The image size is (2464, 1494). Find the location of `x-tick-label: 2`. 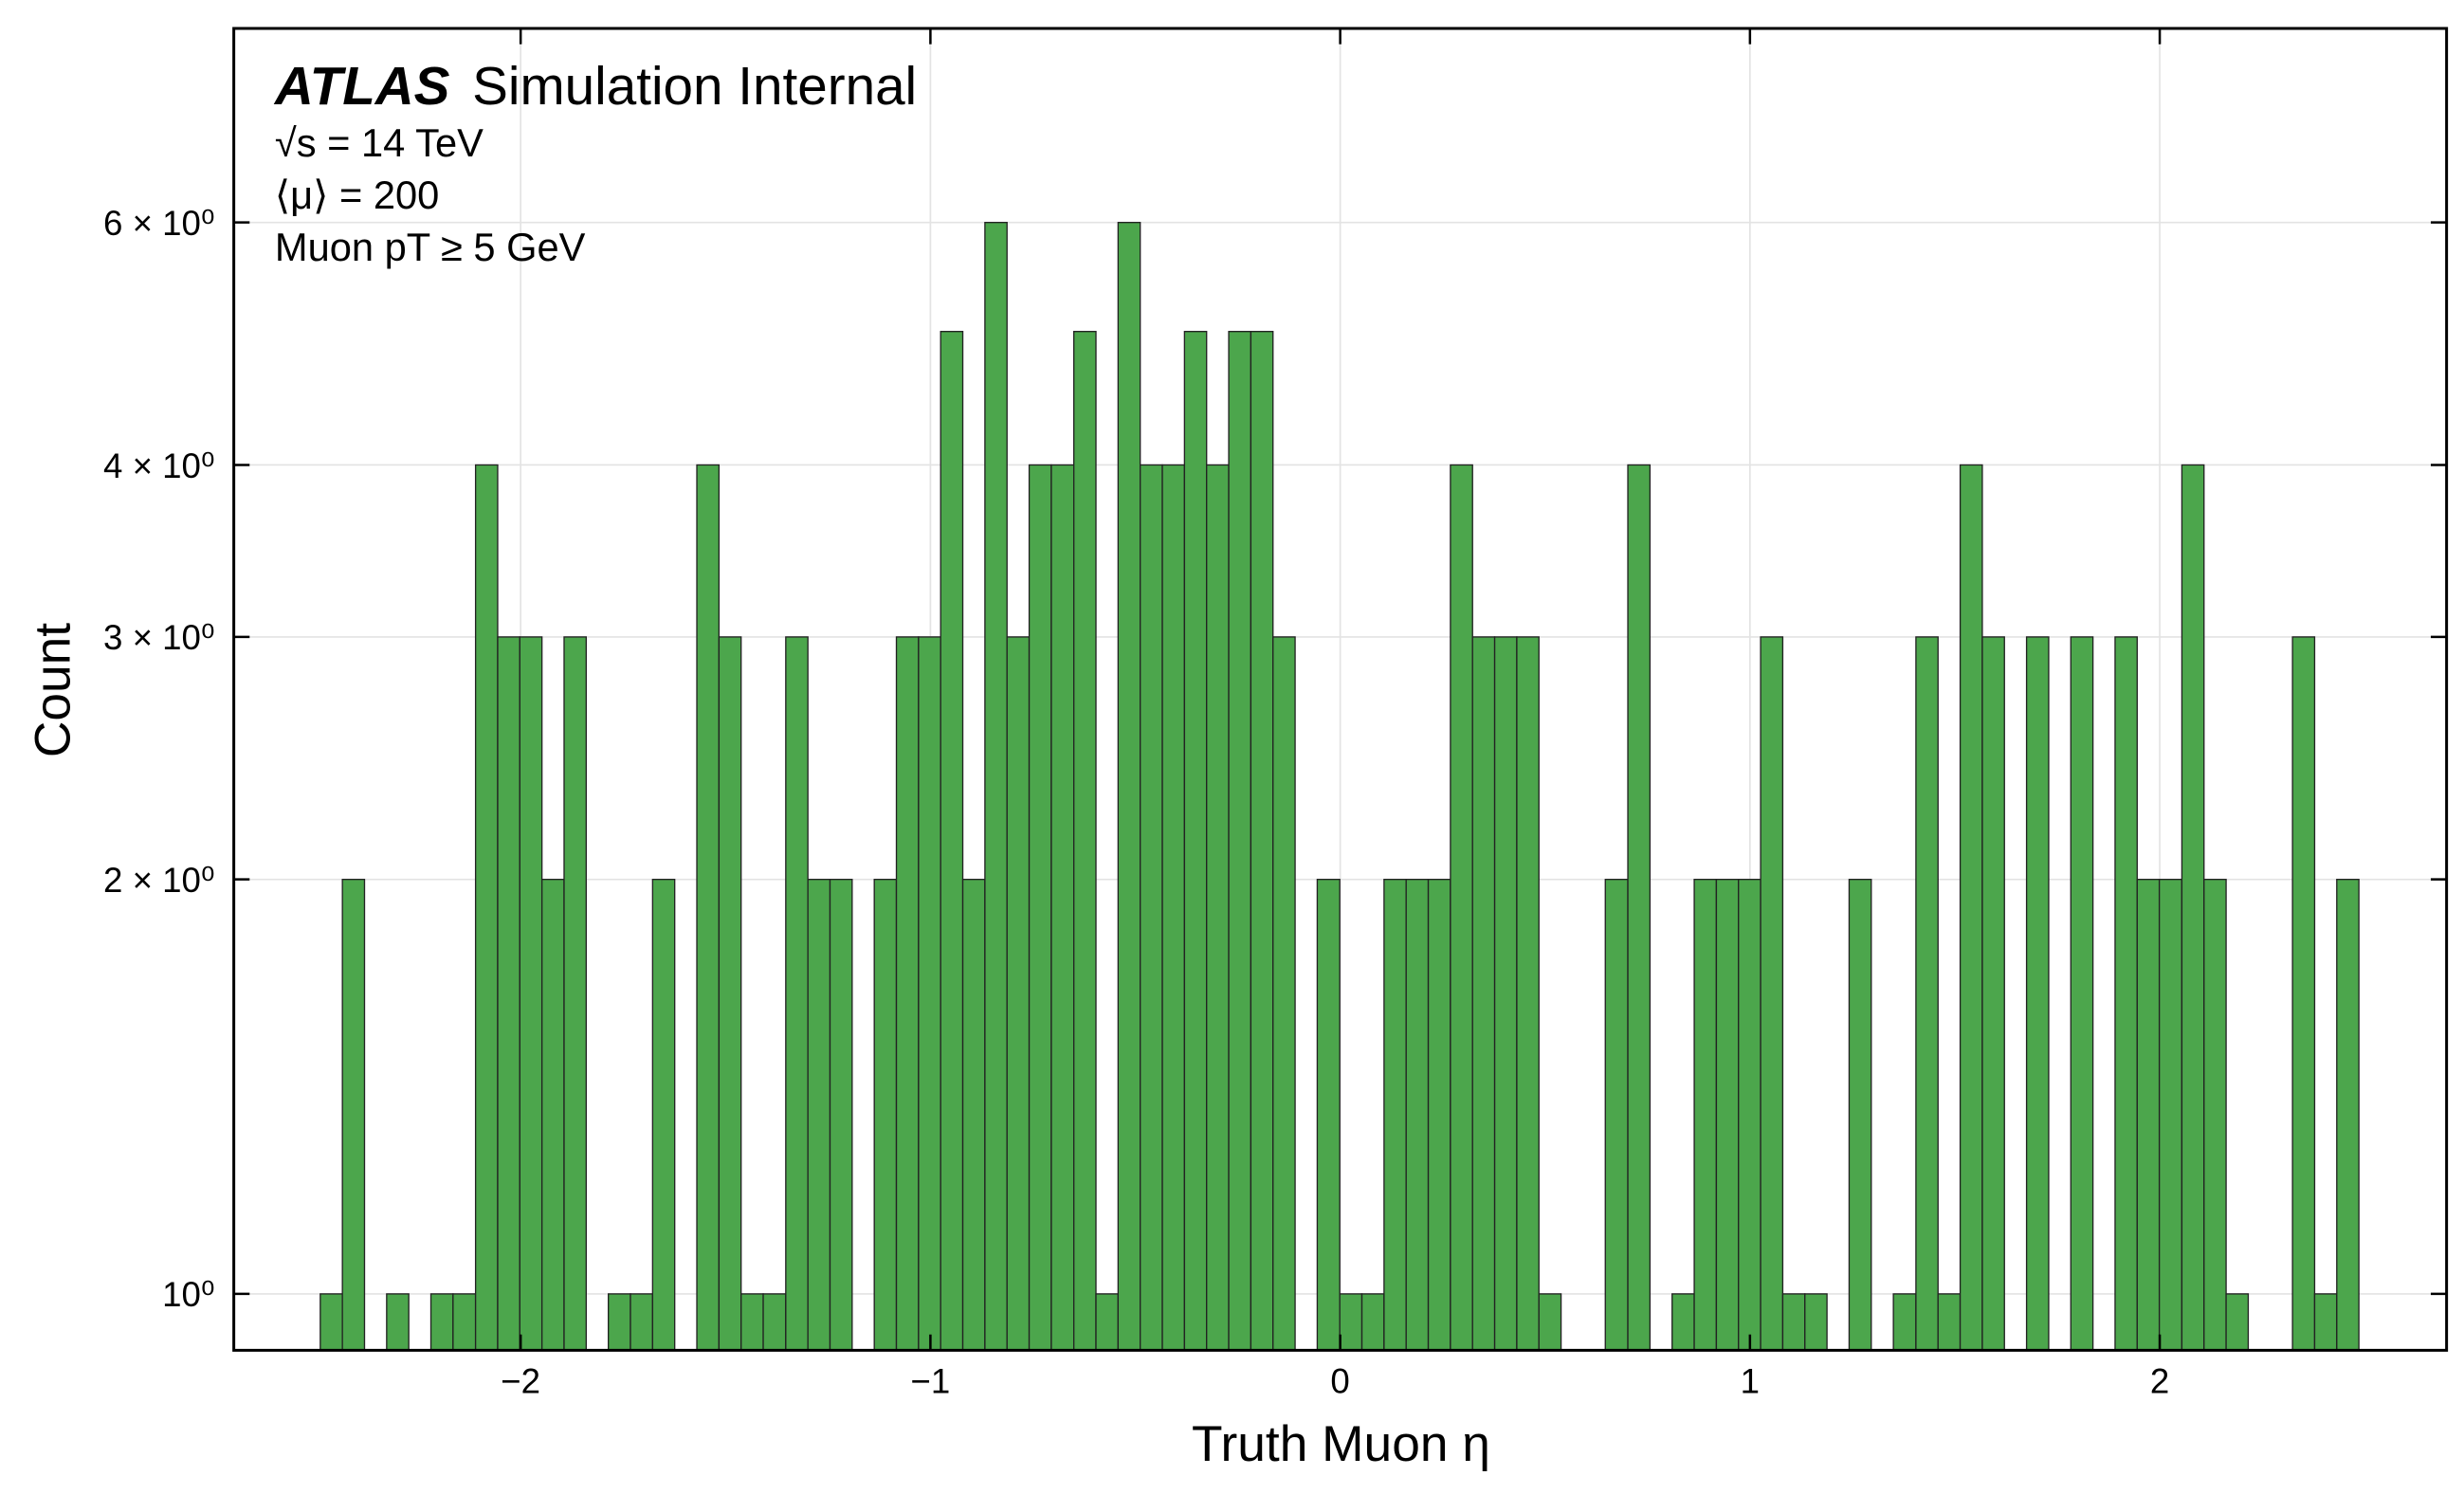

x-tick-label: 2 is located at coordinates (2159, 1380).